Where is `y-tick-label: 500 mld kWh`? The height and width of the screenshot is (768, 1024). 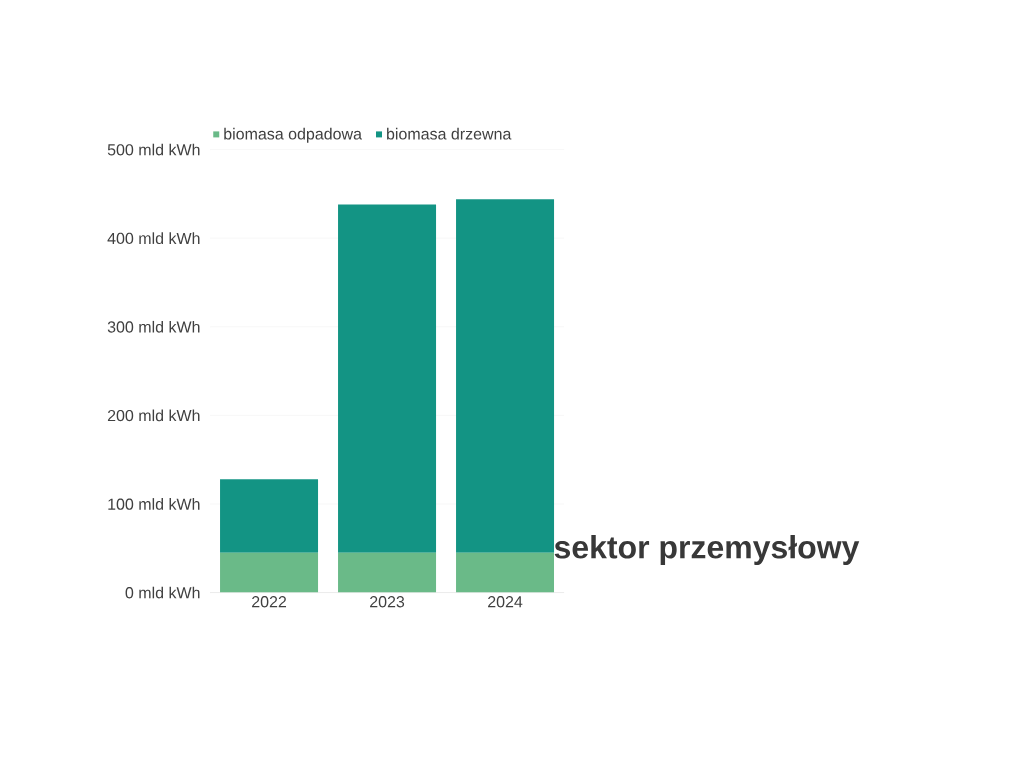 y-tick-label: 500 mld kWh is located at coordinates (153, 149).